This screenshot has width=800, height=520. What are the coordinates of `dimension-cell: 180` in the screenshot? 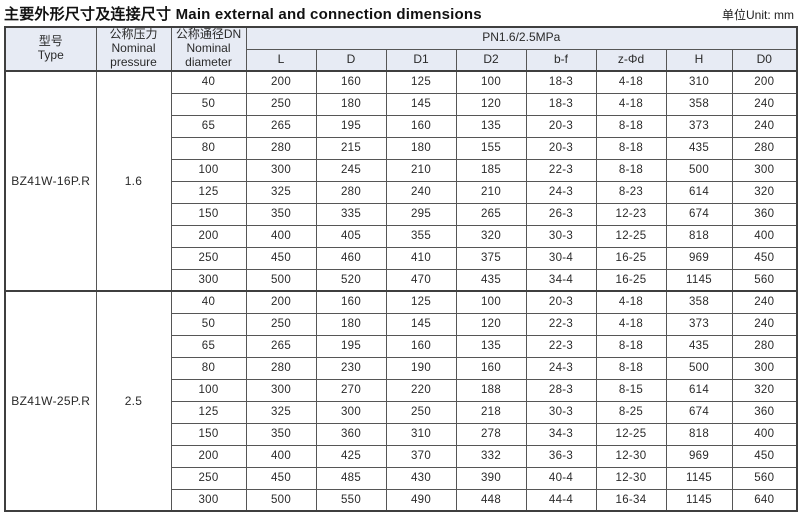 It's located at (351, 104).